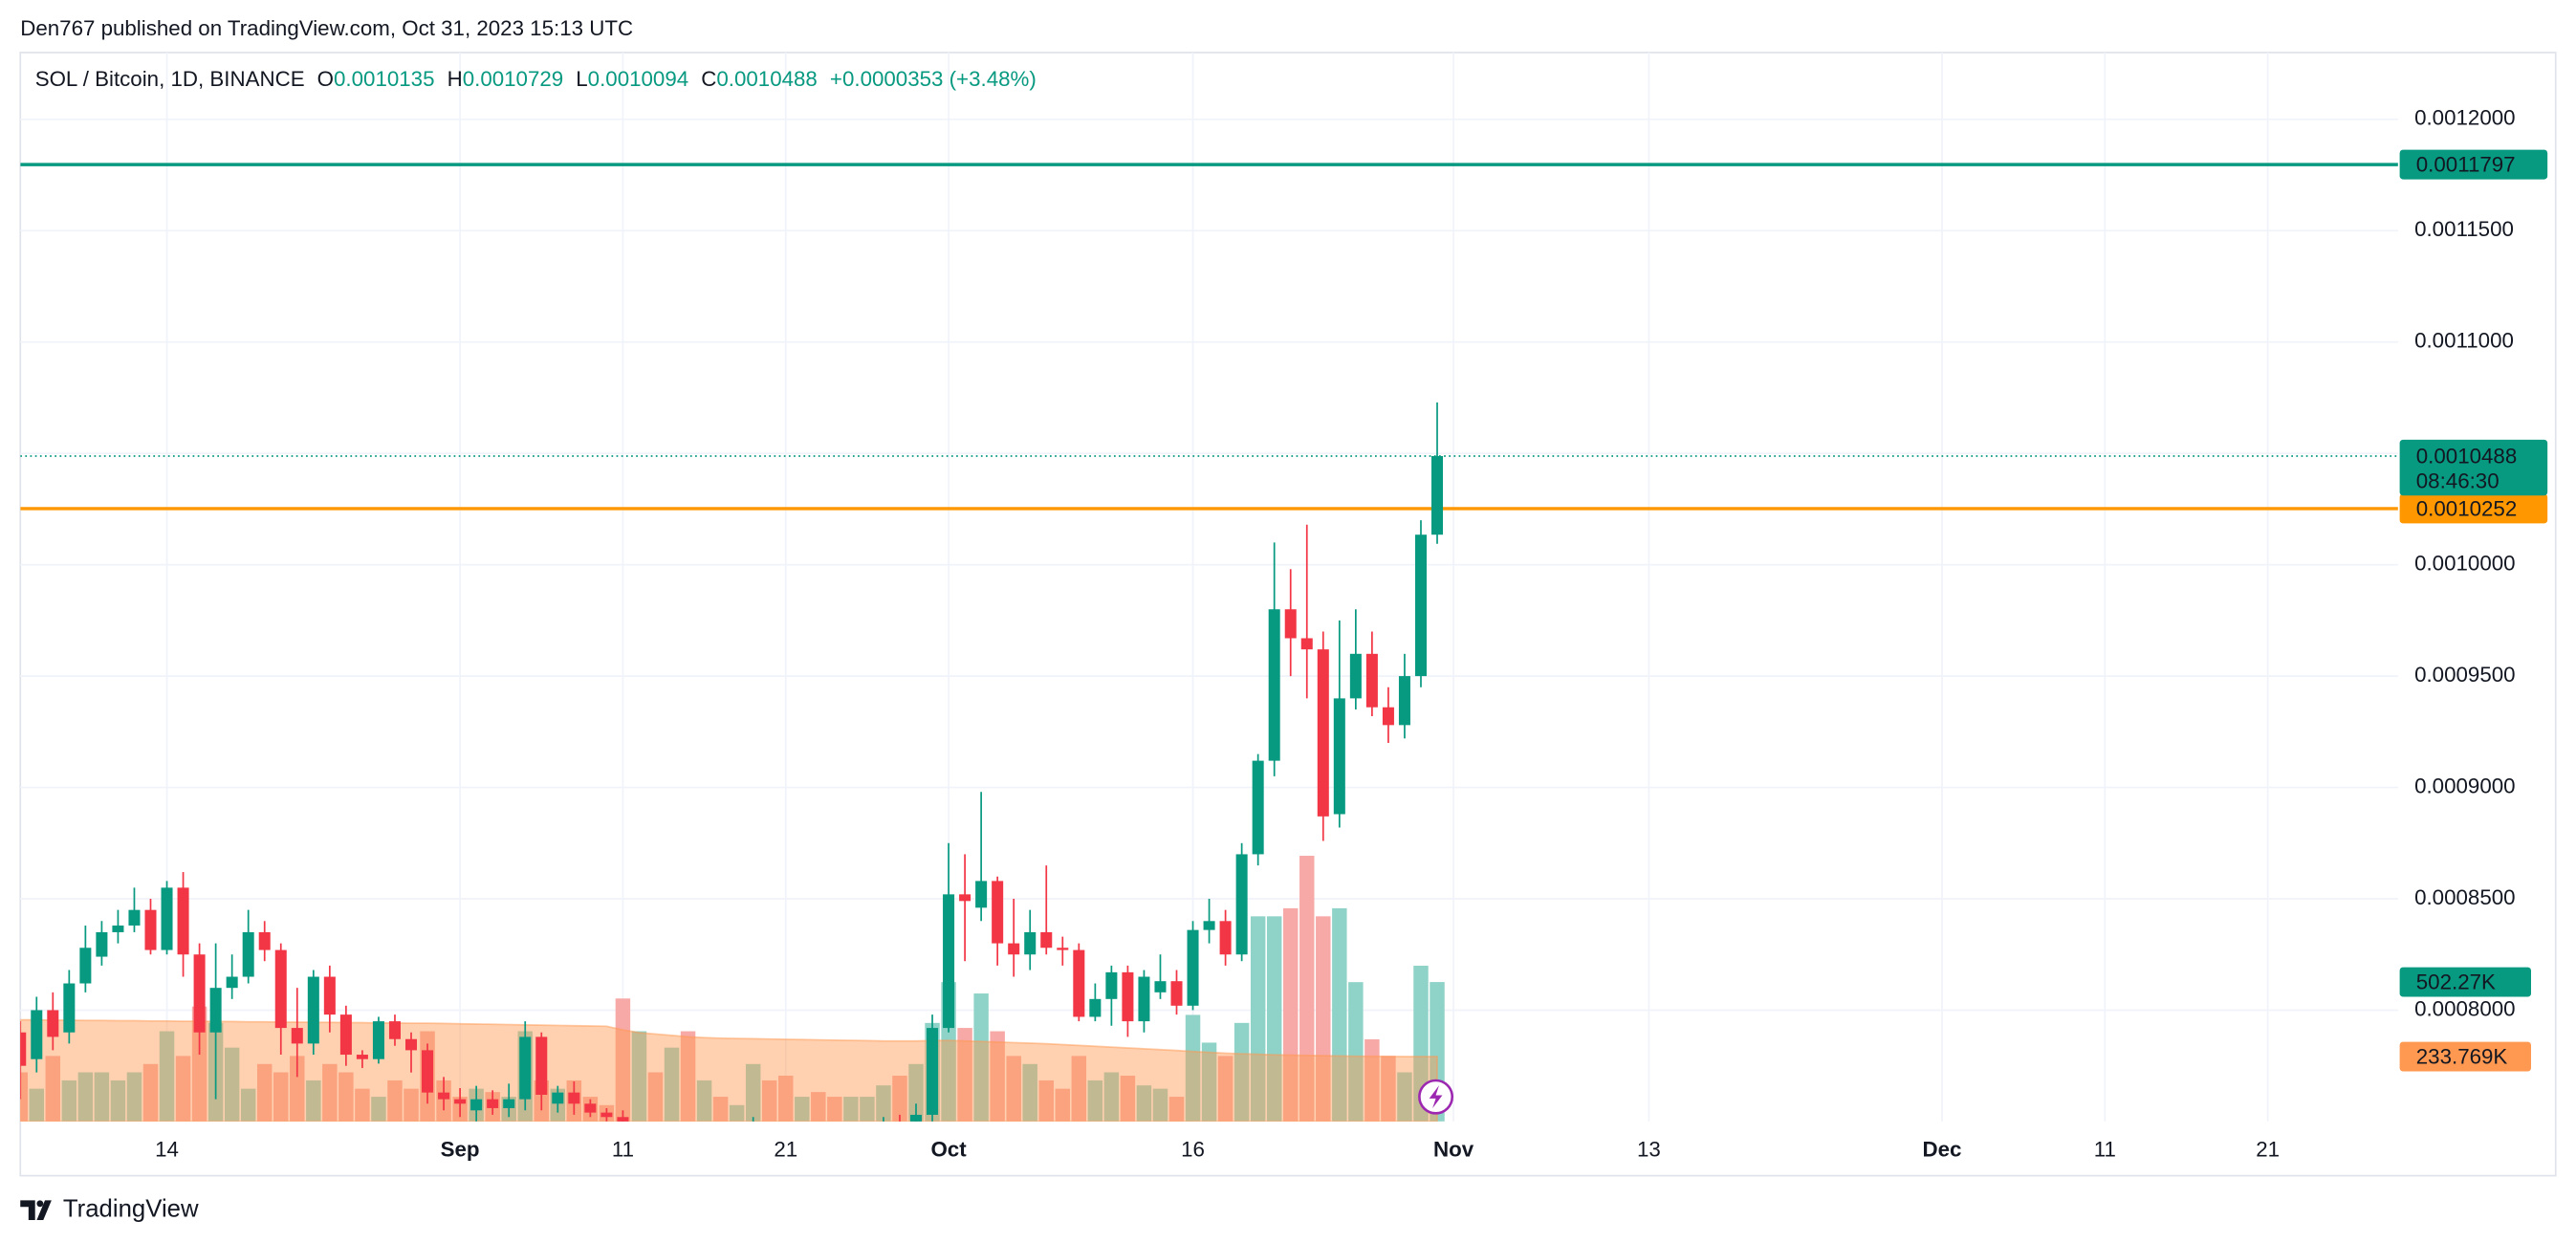  Describe the element at coordinates (384, 79) in the screenshot. I see `legend-value: 0.0010135` at that location.